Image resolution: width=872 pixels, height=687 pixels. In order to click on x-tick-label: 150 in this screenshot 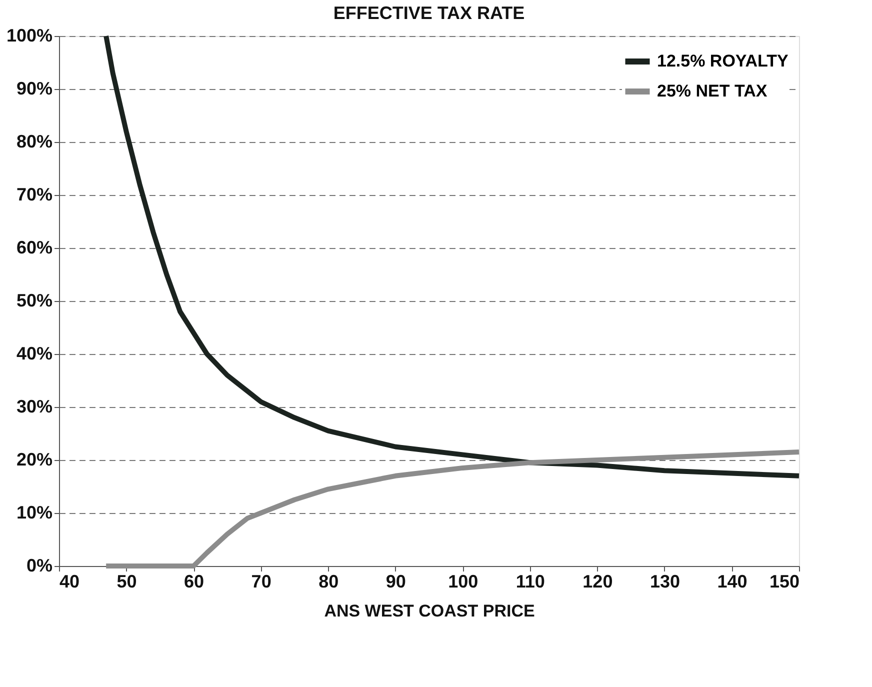, I will do `click(784, 582)`.